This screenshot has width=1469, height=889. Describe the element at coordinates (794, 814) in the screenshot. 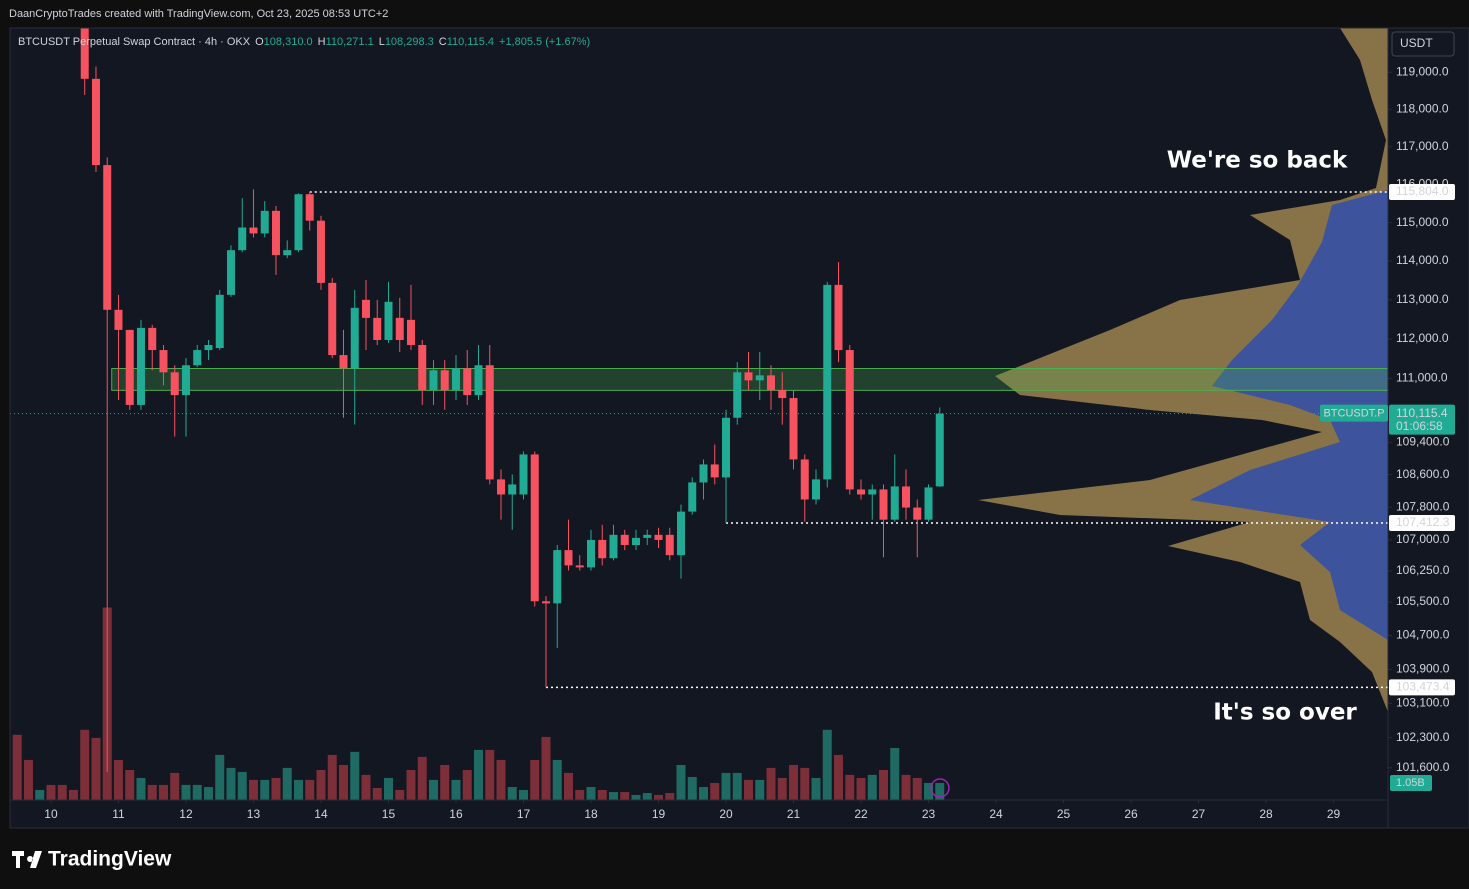

I see `x-tick-label: 21` at that location.